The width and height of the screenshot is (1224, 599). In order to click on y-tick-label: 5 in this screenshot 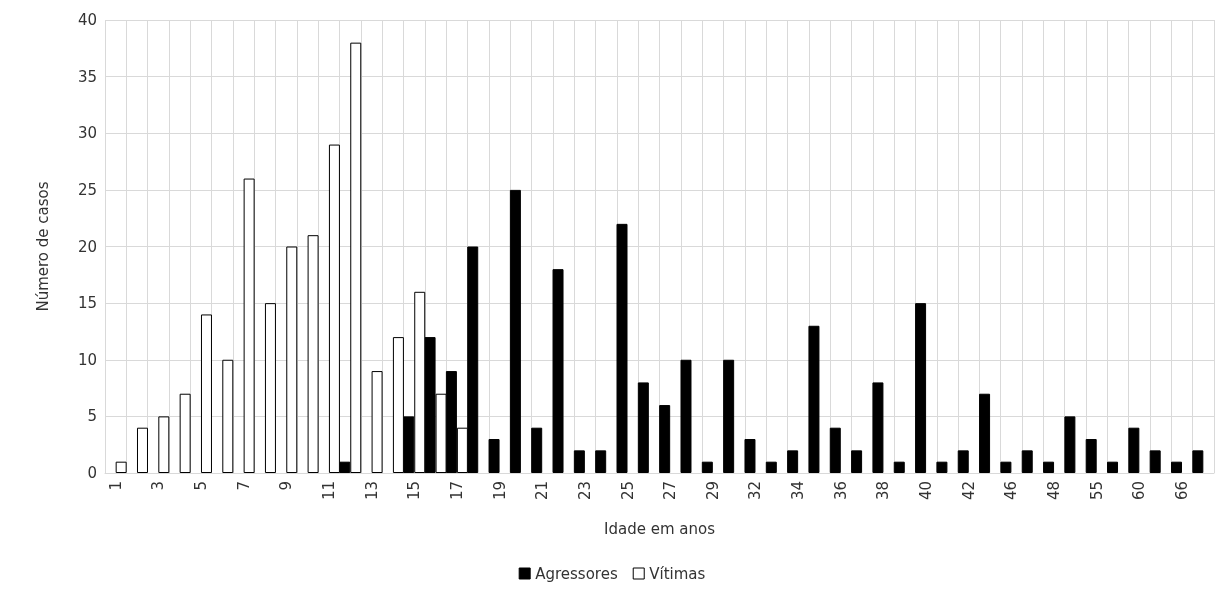, I will do `click(92, 416)`.